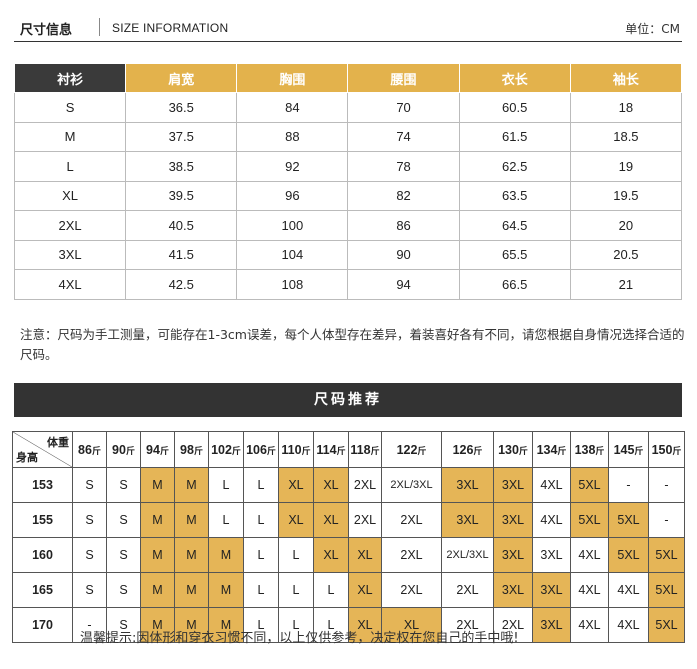  I want to click on weight-height-corner-cell: 体重 身高, so click(42, 449).